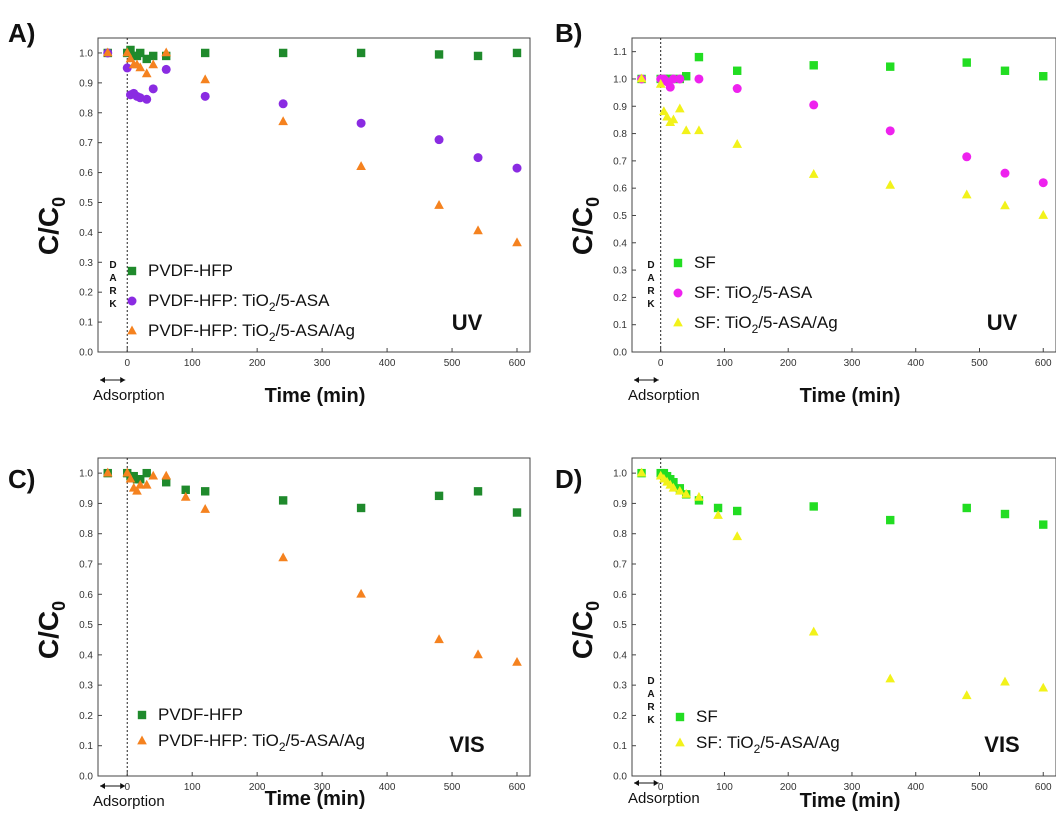 The width and height of the screenshot is (1056, 837). I want to click on y-axis-label-sub: 0, so click(593, 606).